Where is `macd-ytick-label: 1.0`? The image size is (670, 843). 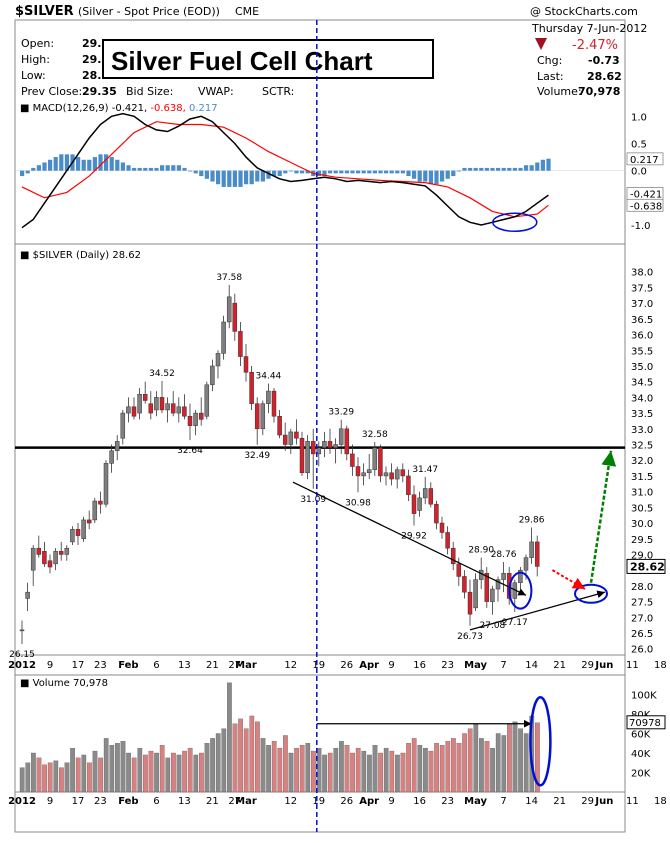
macd-ytick-label: 1.0 is located at coordinates (639, 117).